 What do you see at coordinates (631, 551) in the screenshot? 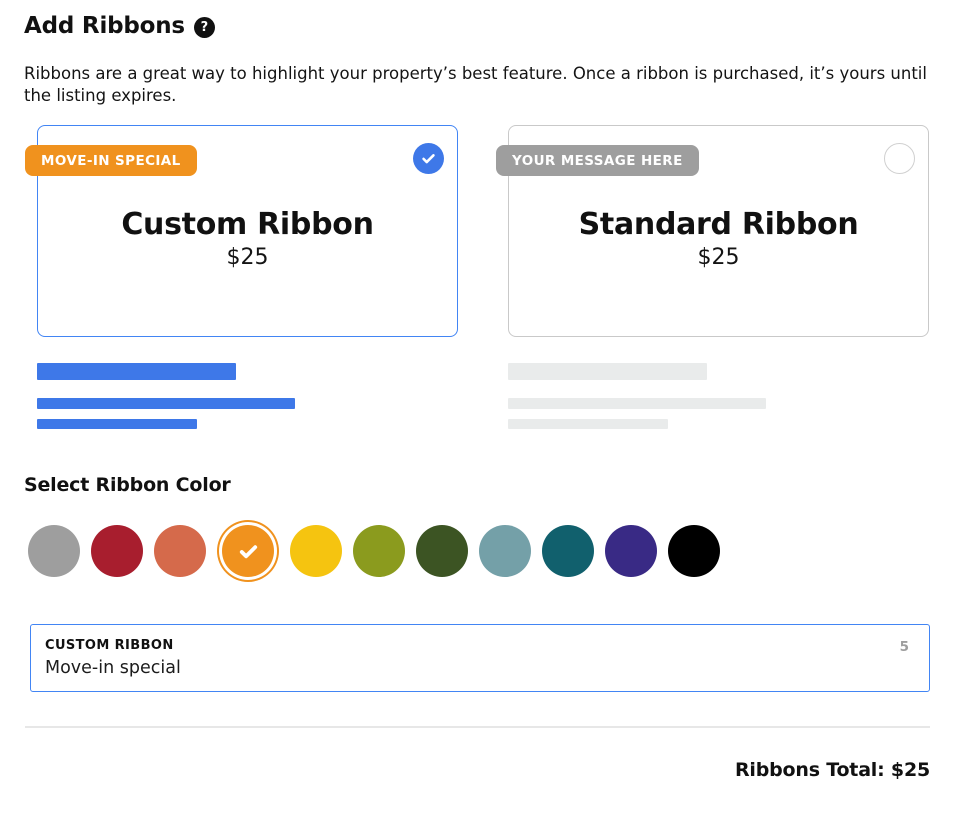
I see `color-swatch-indigo` at bounding box center [631, 551].